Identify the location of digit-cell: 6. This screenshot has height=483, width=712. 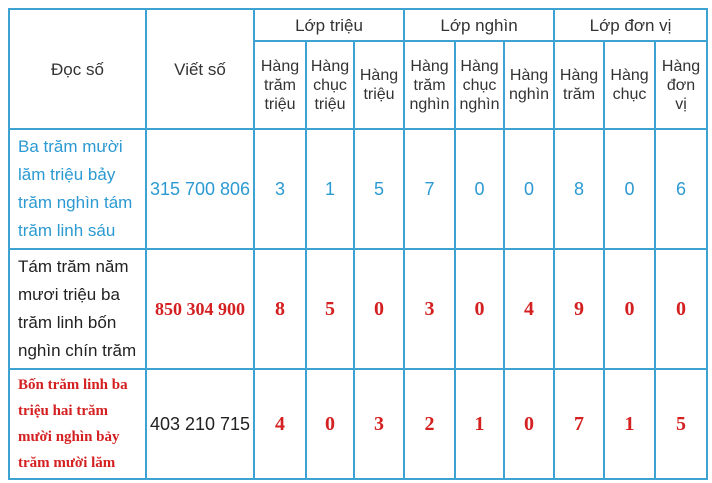
(681, 189).